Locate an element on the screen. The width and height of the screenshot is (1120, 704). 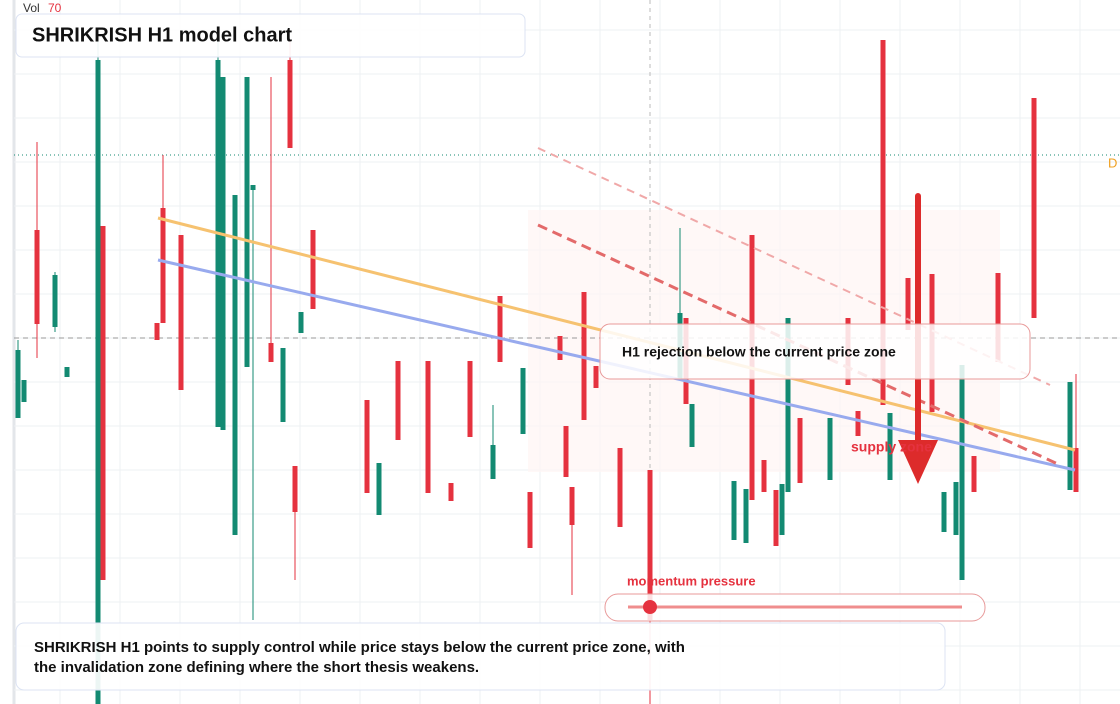
callout-box is located at coordinates (815, 351).